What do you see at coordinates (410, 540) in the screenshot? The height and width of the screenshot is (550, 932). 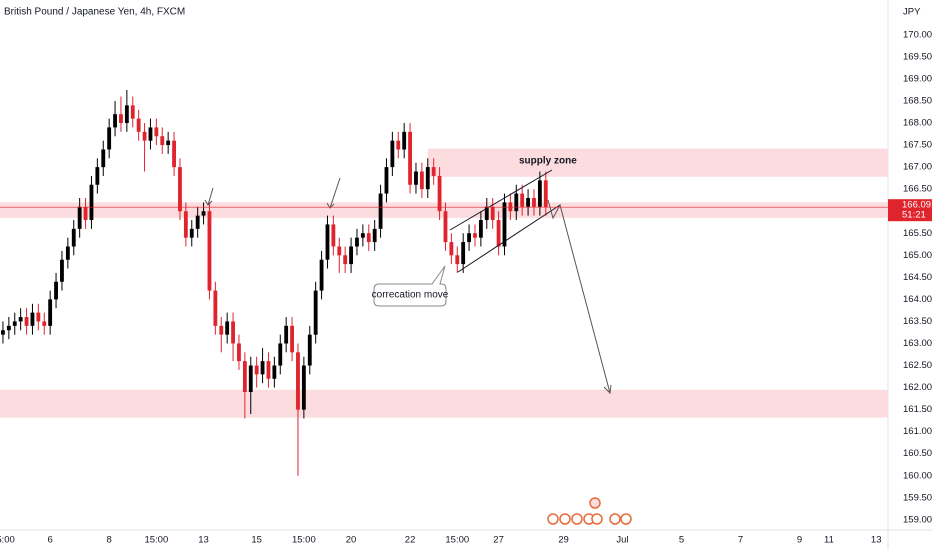 I see `x-tick-label: 22` at bounding box center [410, 540].